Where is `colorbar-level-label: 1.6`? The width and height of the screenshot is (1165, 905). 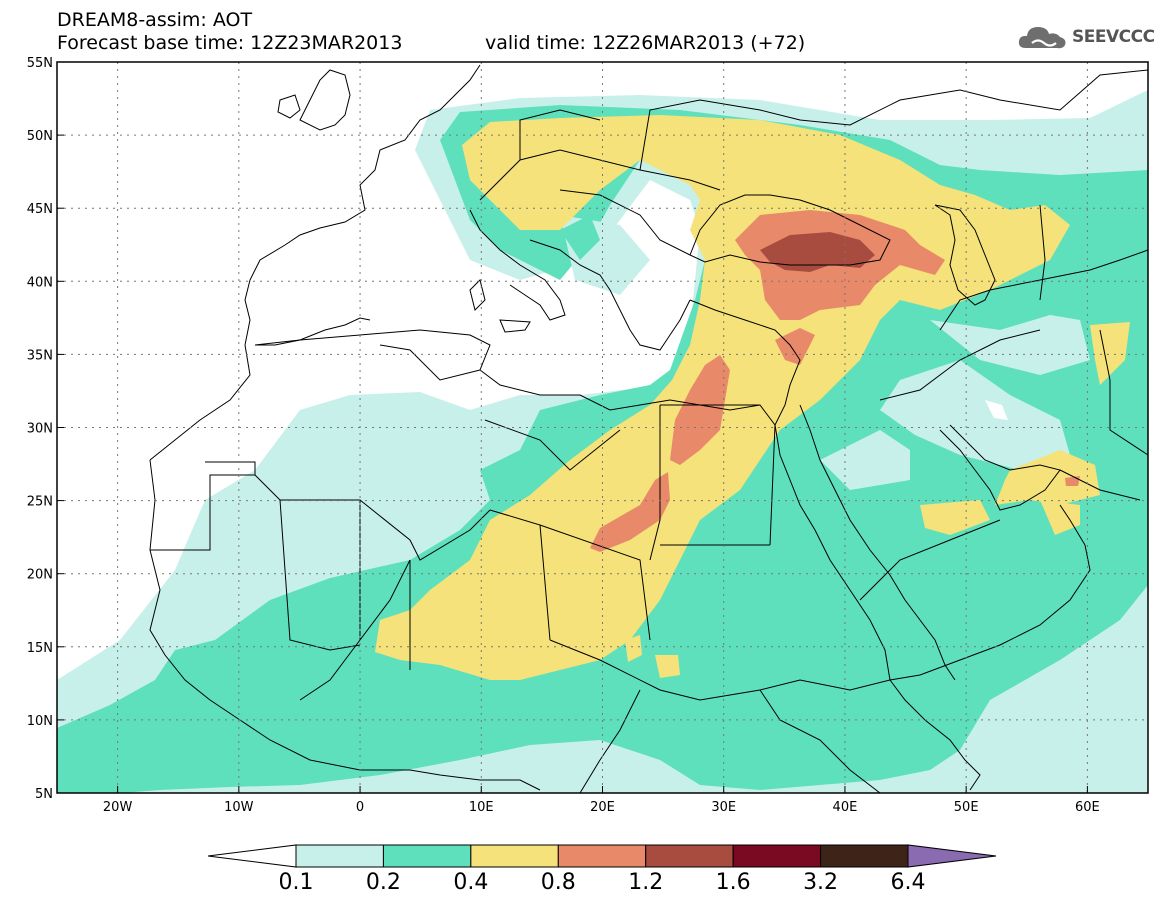 colorbar-level-label: 1.6 is located at coordinates (733, 882).